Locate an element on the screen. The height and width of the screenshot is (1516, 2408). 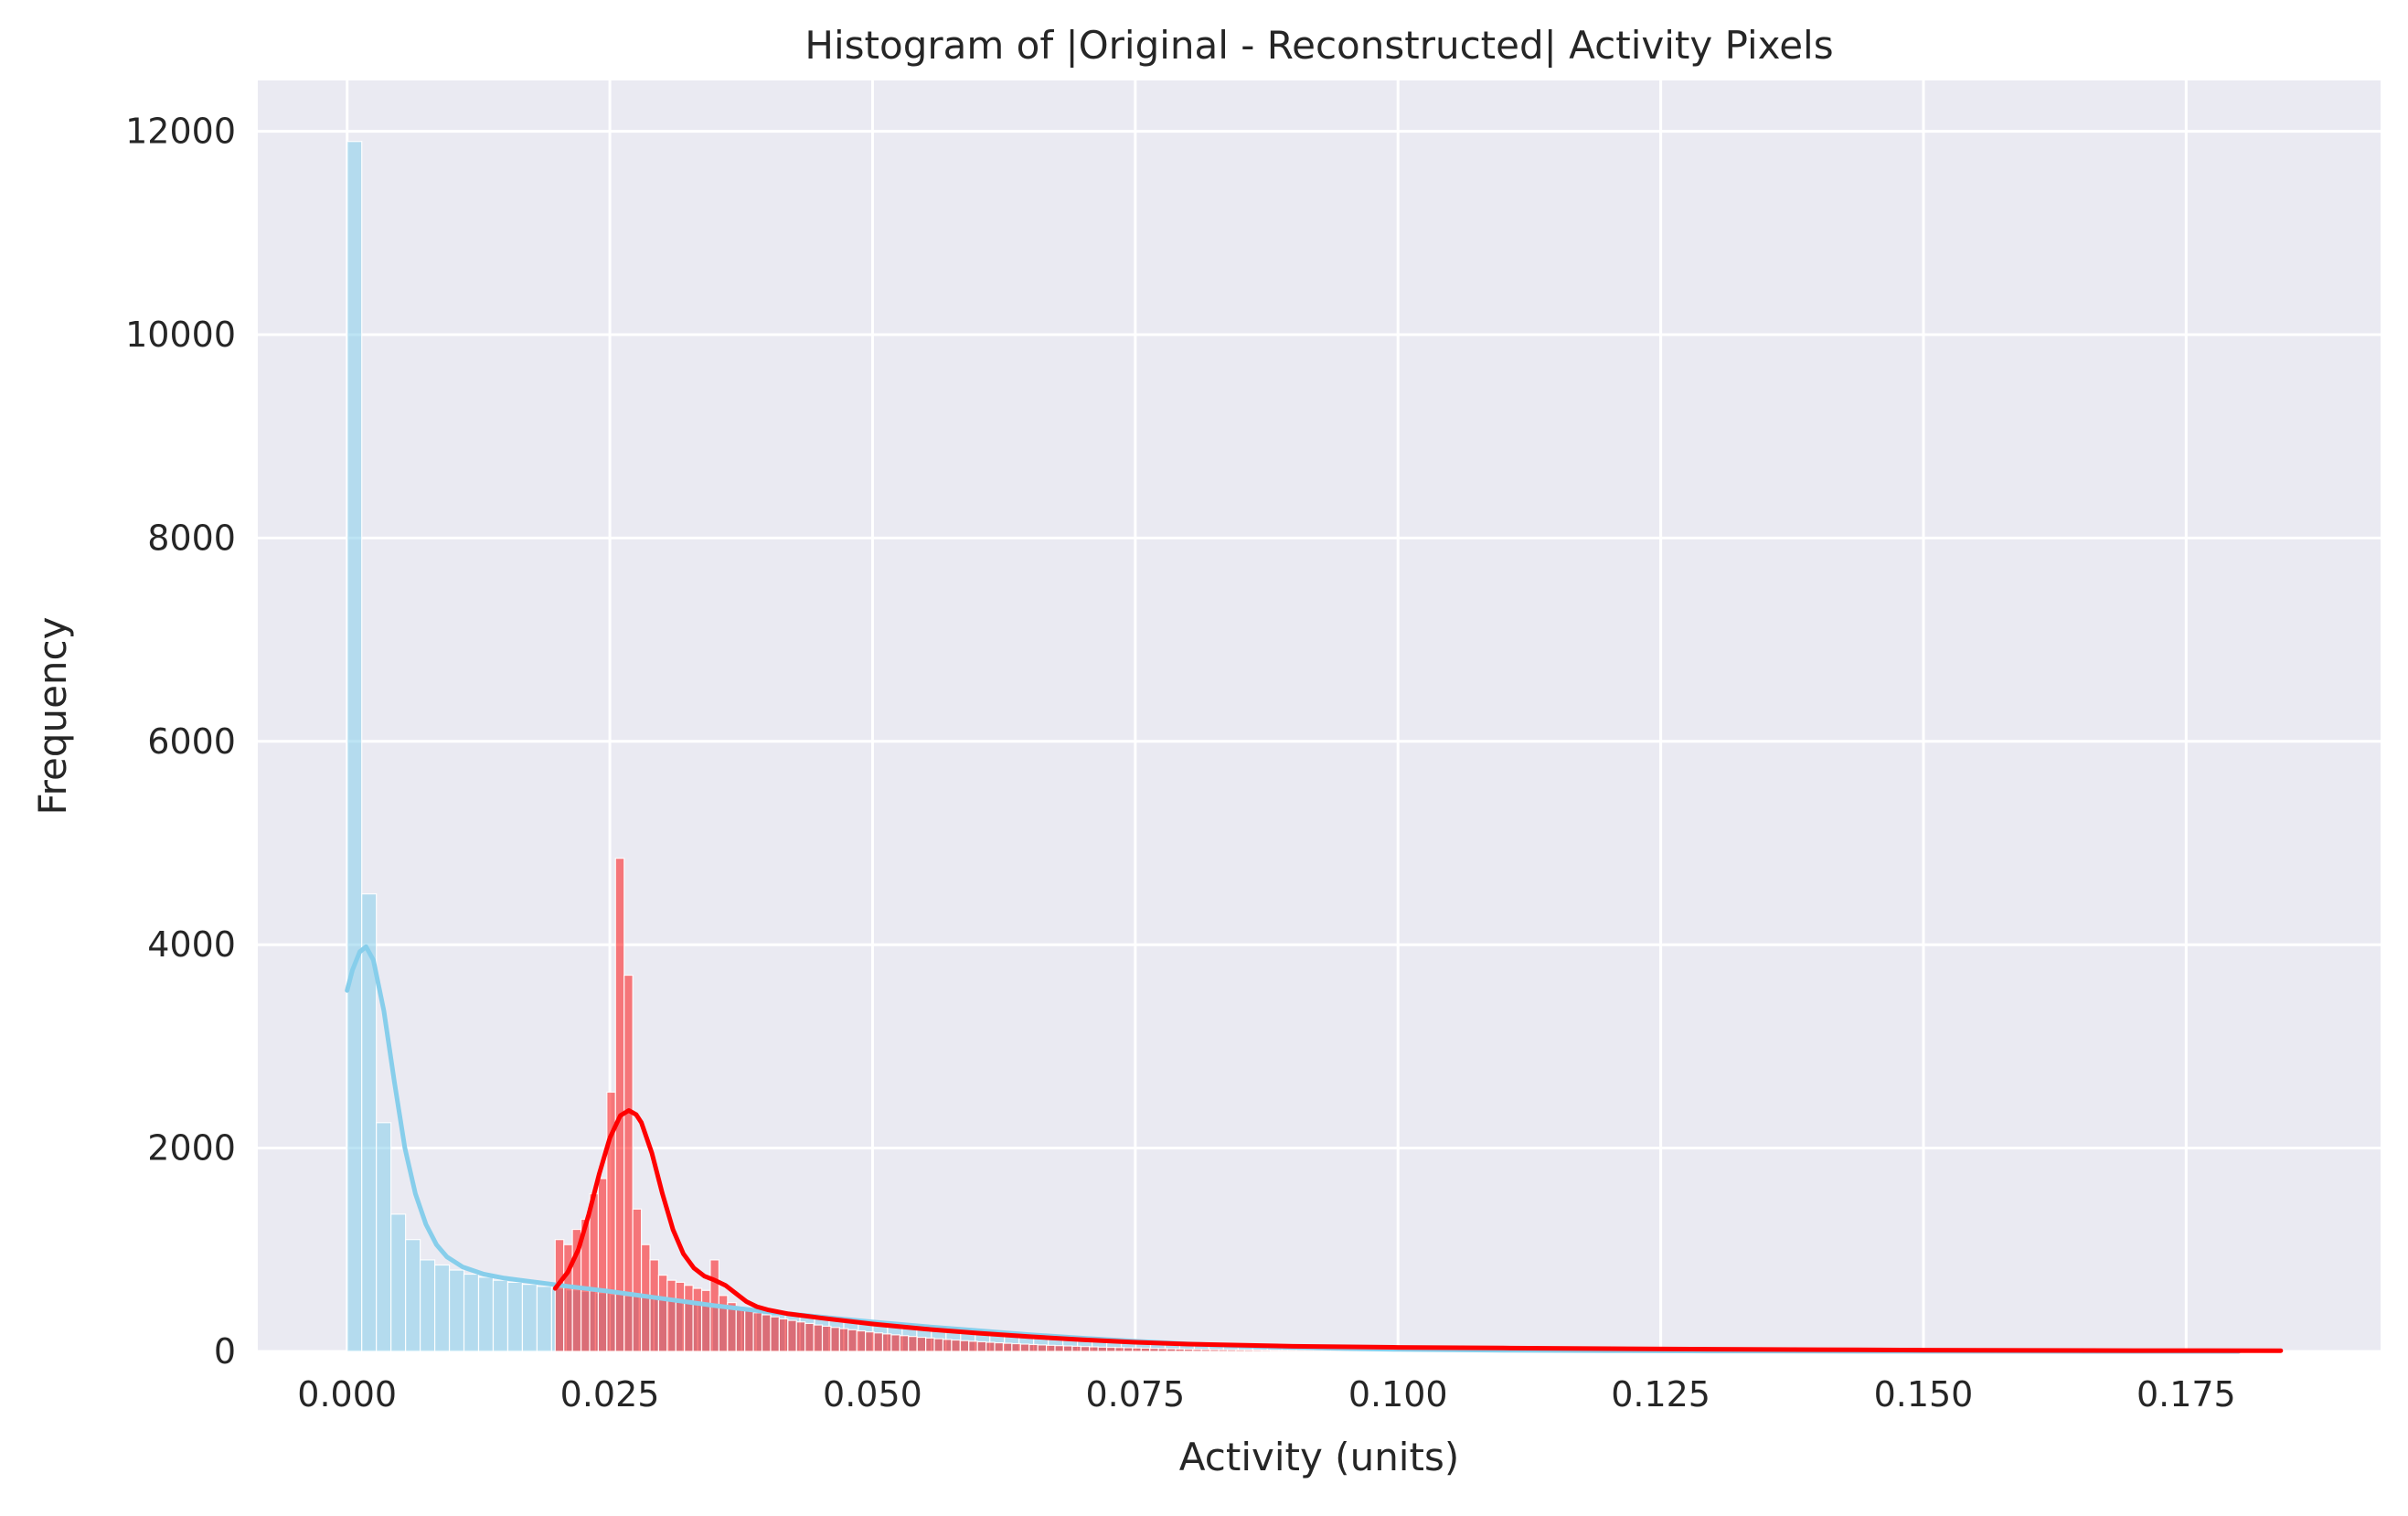
x-tick-label: 0.150 is located at coordinates (1924, 1394).